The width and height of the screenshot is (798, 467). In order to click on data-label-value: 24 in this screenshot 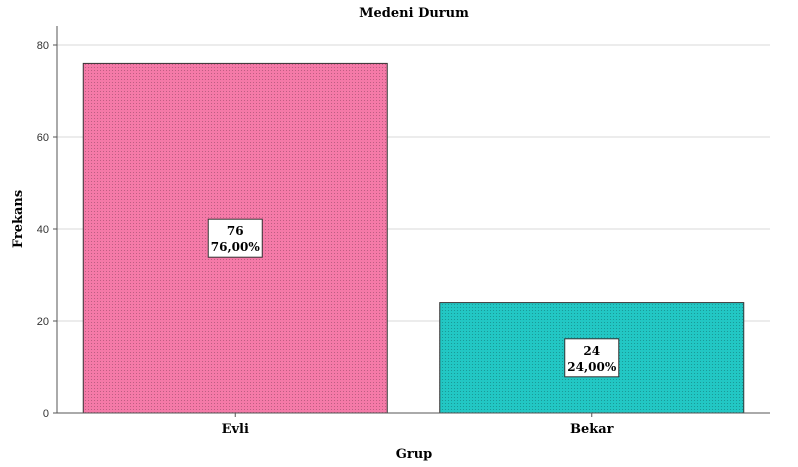, I will do `click(591, 351)`.